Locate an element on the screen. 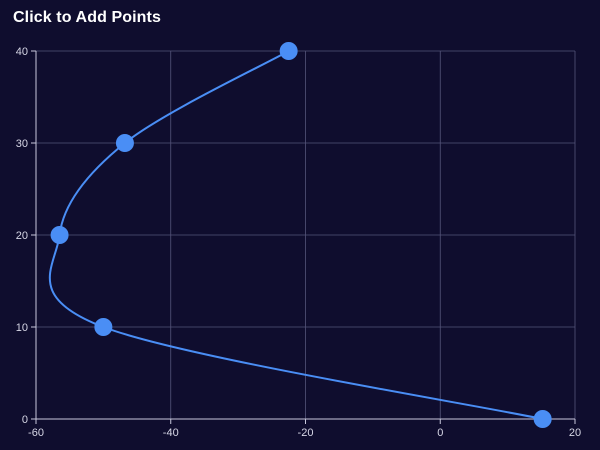  x-tick-label: 0 is located at coordinates (440, 433).